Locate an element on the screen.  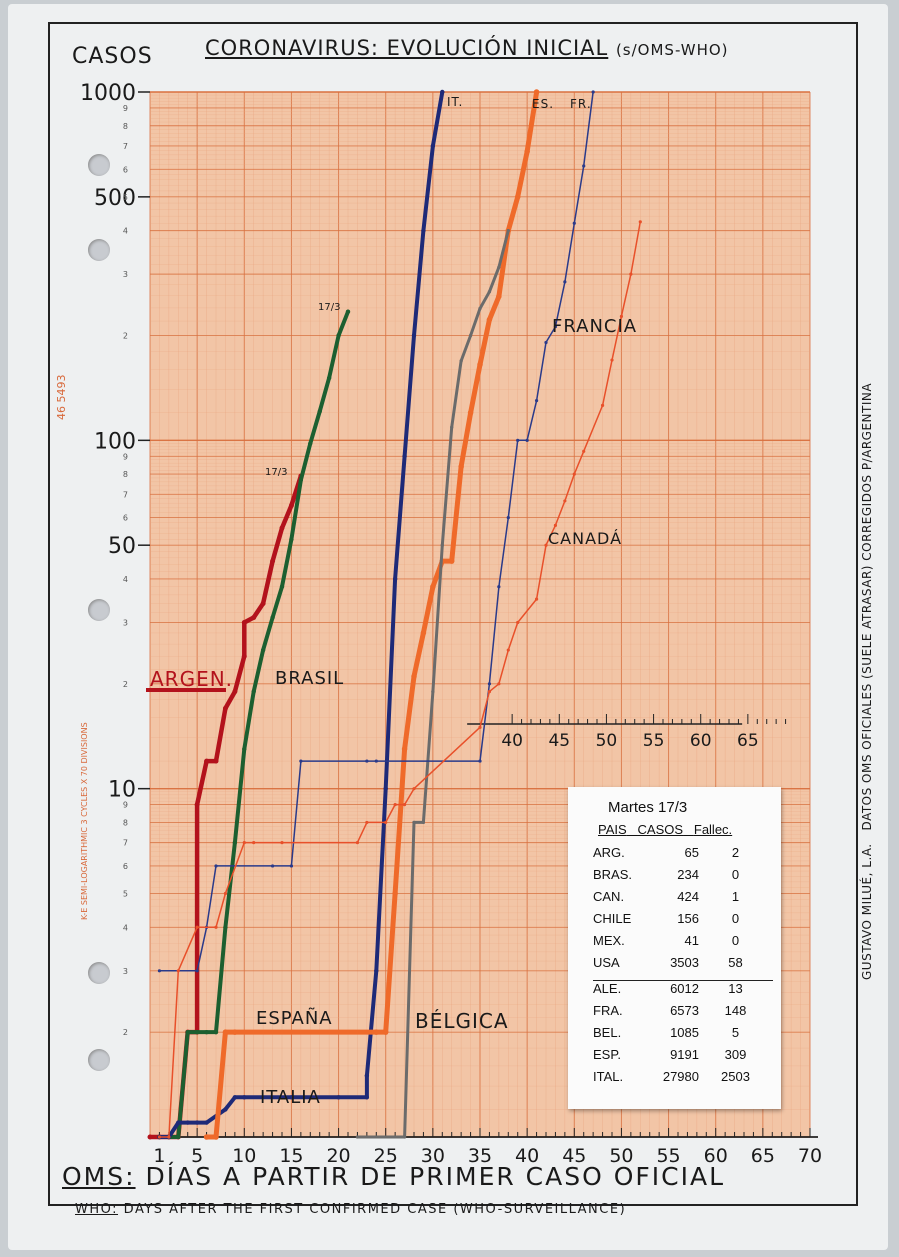
summary-country: CHILE is located at coordinates (612, 918).